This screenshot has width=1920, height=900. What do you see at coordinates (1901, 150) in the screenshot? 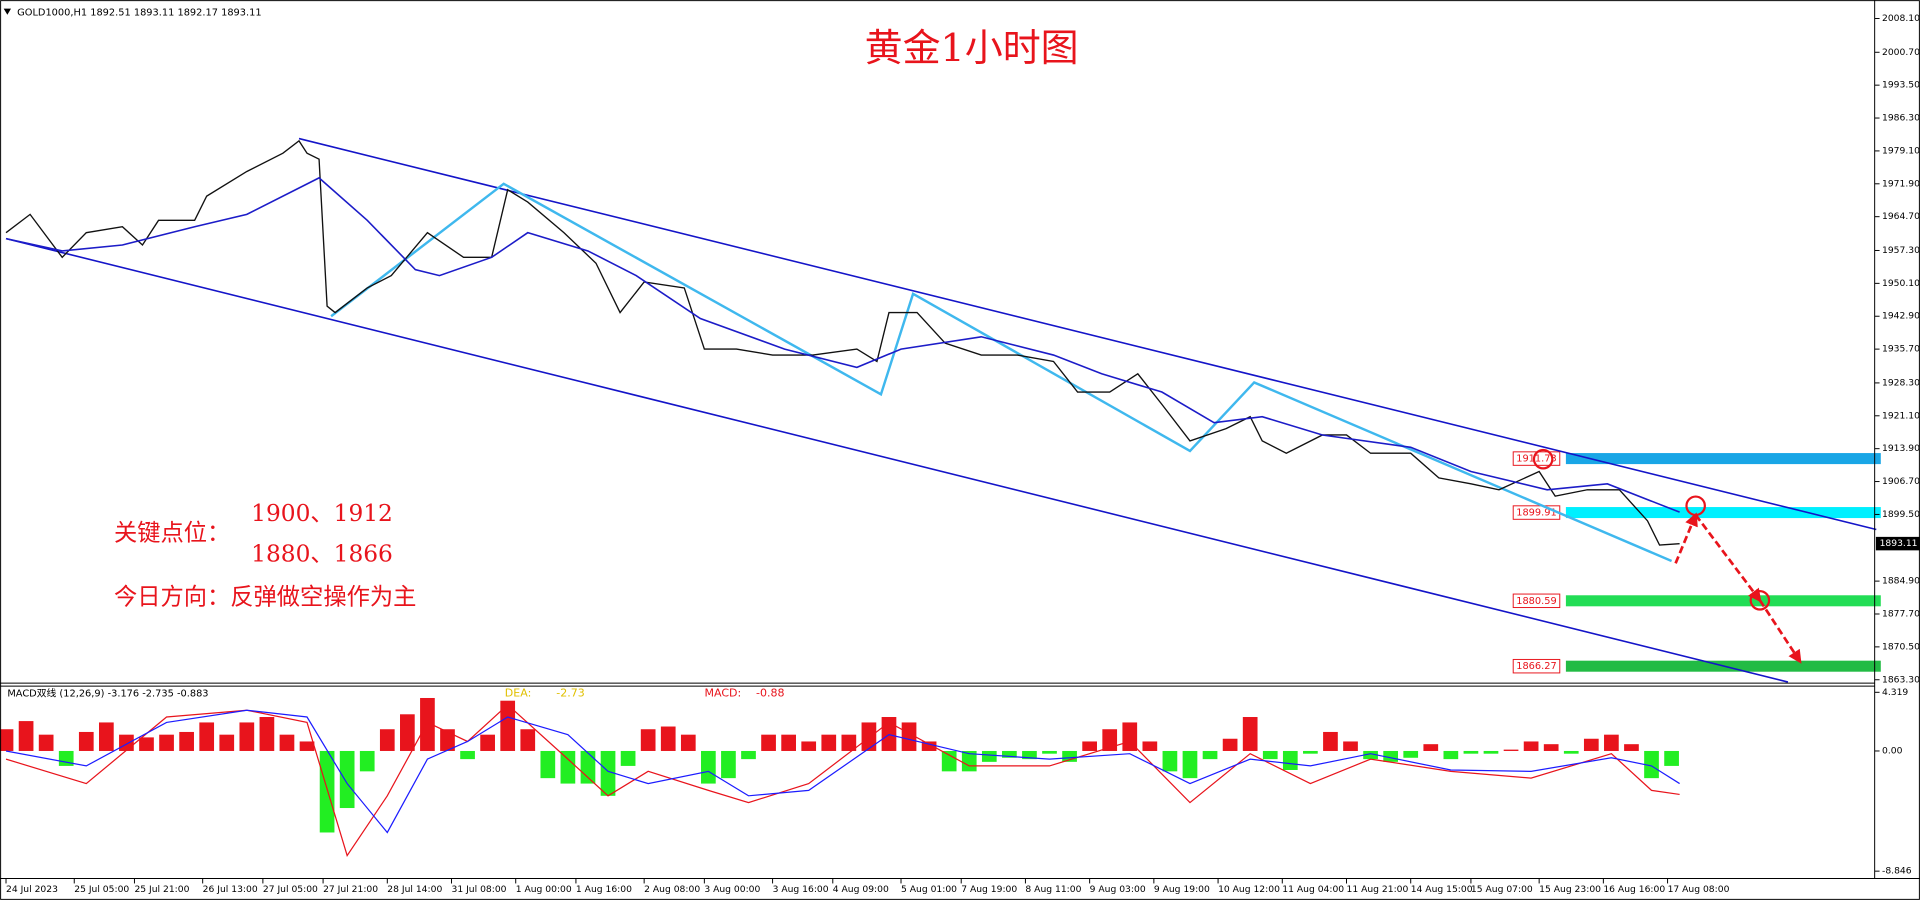
I see `y-tick-label: 1979.10` at bounding box center [1901, 150].